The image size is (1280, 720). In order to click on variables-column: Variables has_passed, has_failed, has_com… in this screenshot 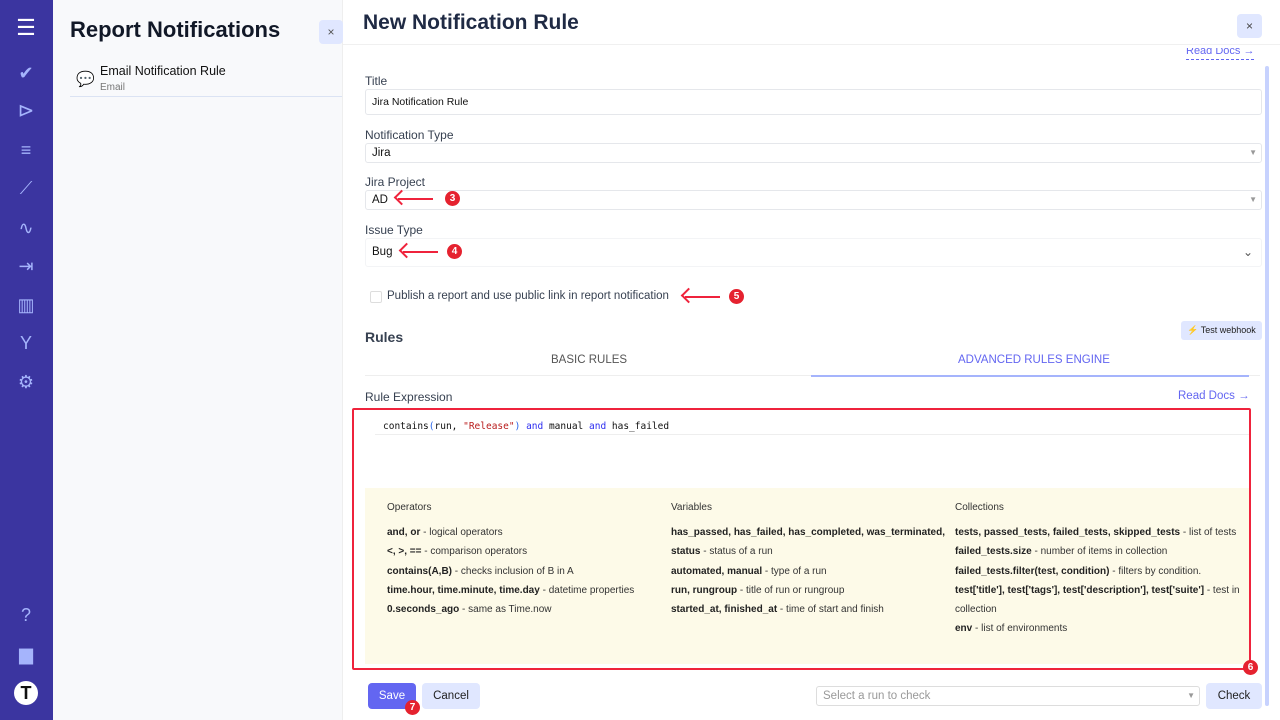, I will do `click(811, 560)`.